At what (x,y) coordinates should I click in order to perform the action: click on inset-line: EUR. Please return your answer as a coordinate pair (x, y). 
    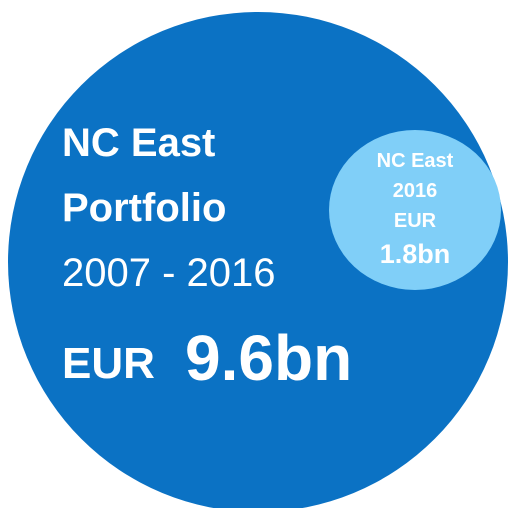
    Looking at the image, I should click on (415, 221).